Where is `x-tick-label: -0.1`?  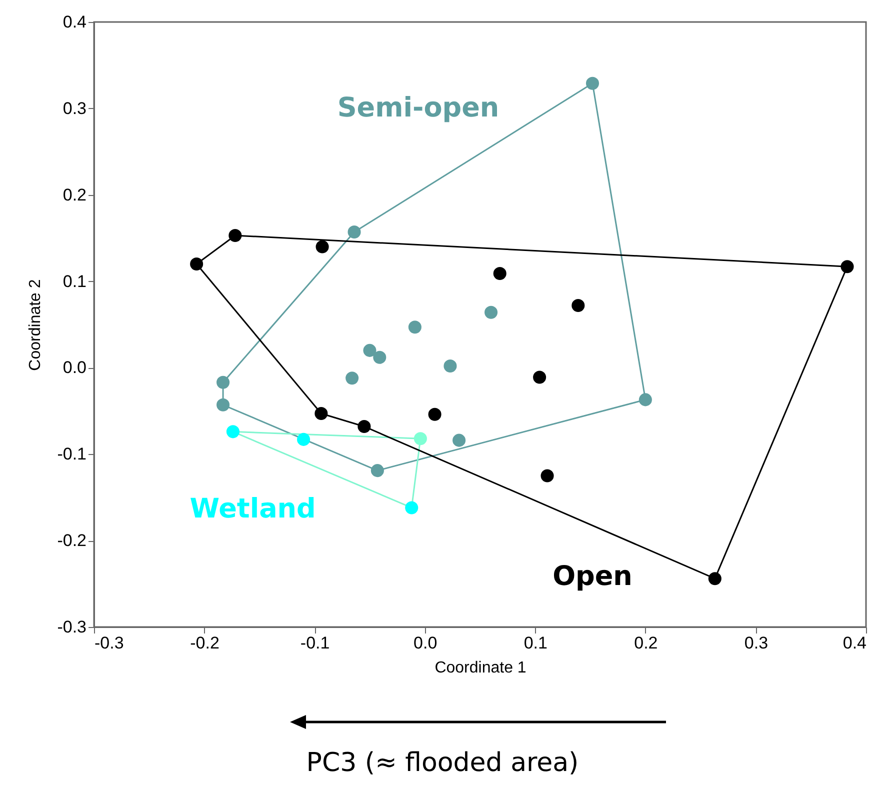
x-tick-label: -0.1 is located at coordinates (315, 643).